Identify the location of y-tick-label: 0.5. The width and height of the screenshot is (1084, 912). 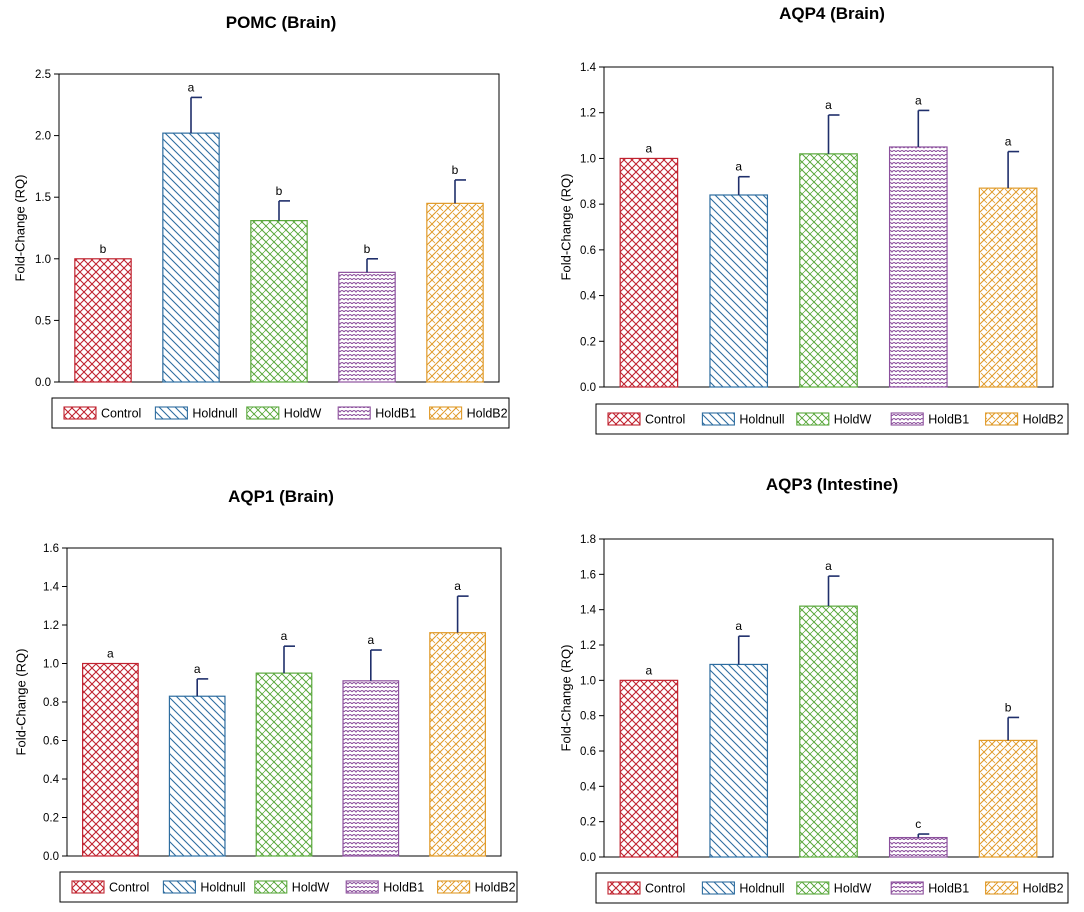
(43, 321).